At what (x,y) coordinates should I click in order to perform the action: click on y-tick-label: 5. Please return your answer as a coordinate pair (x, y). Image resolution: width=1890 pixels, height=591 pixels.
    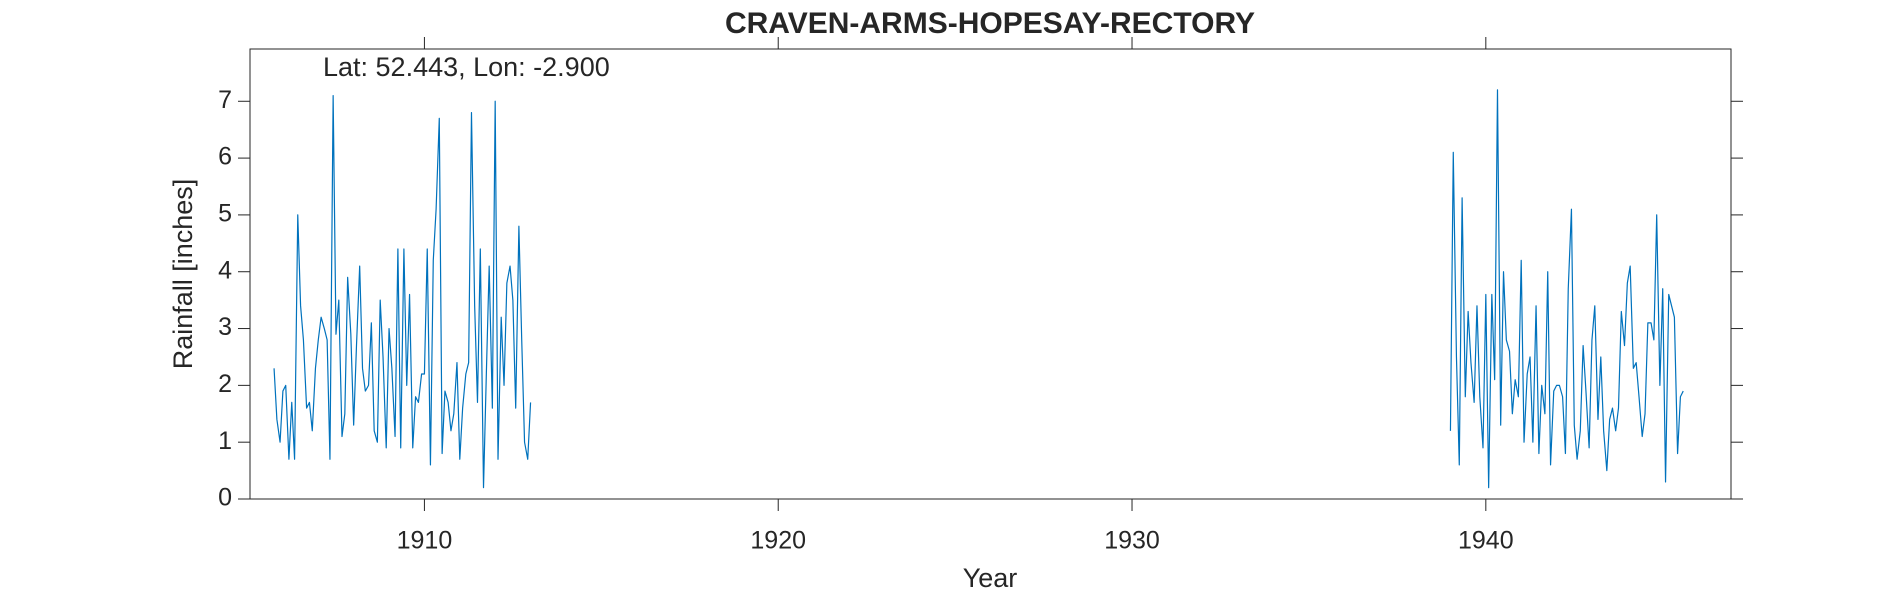
    Looking at the image, I should click on (225, 214).